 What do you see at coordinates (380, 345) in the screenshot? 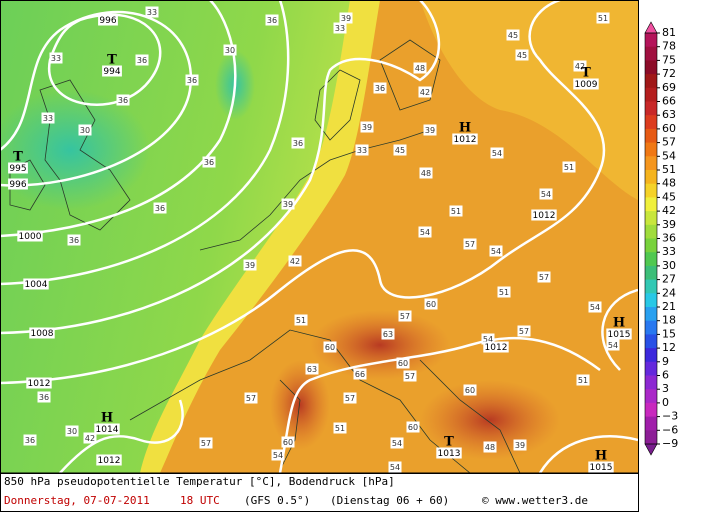
I see `hot-patch` at bounding box center [380, 345].